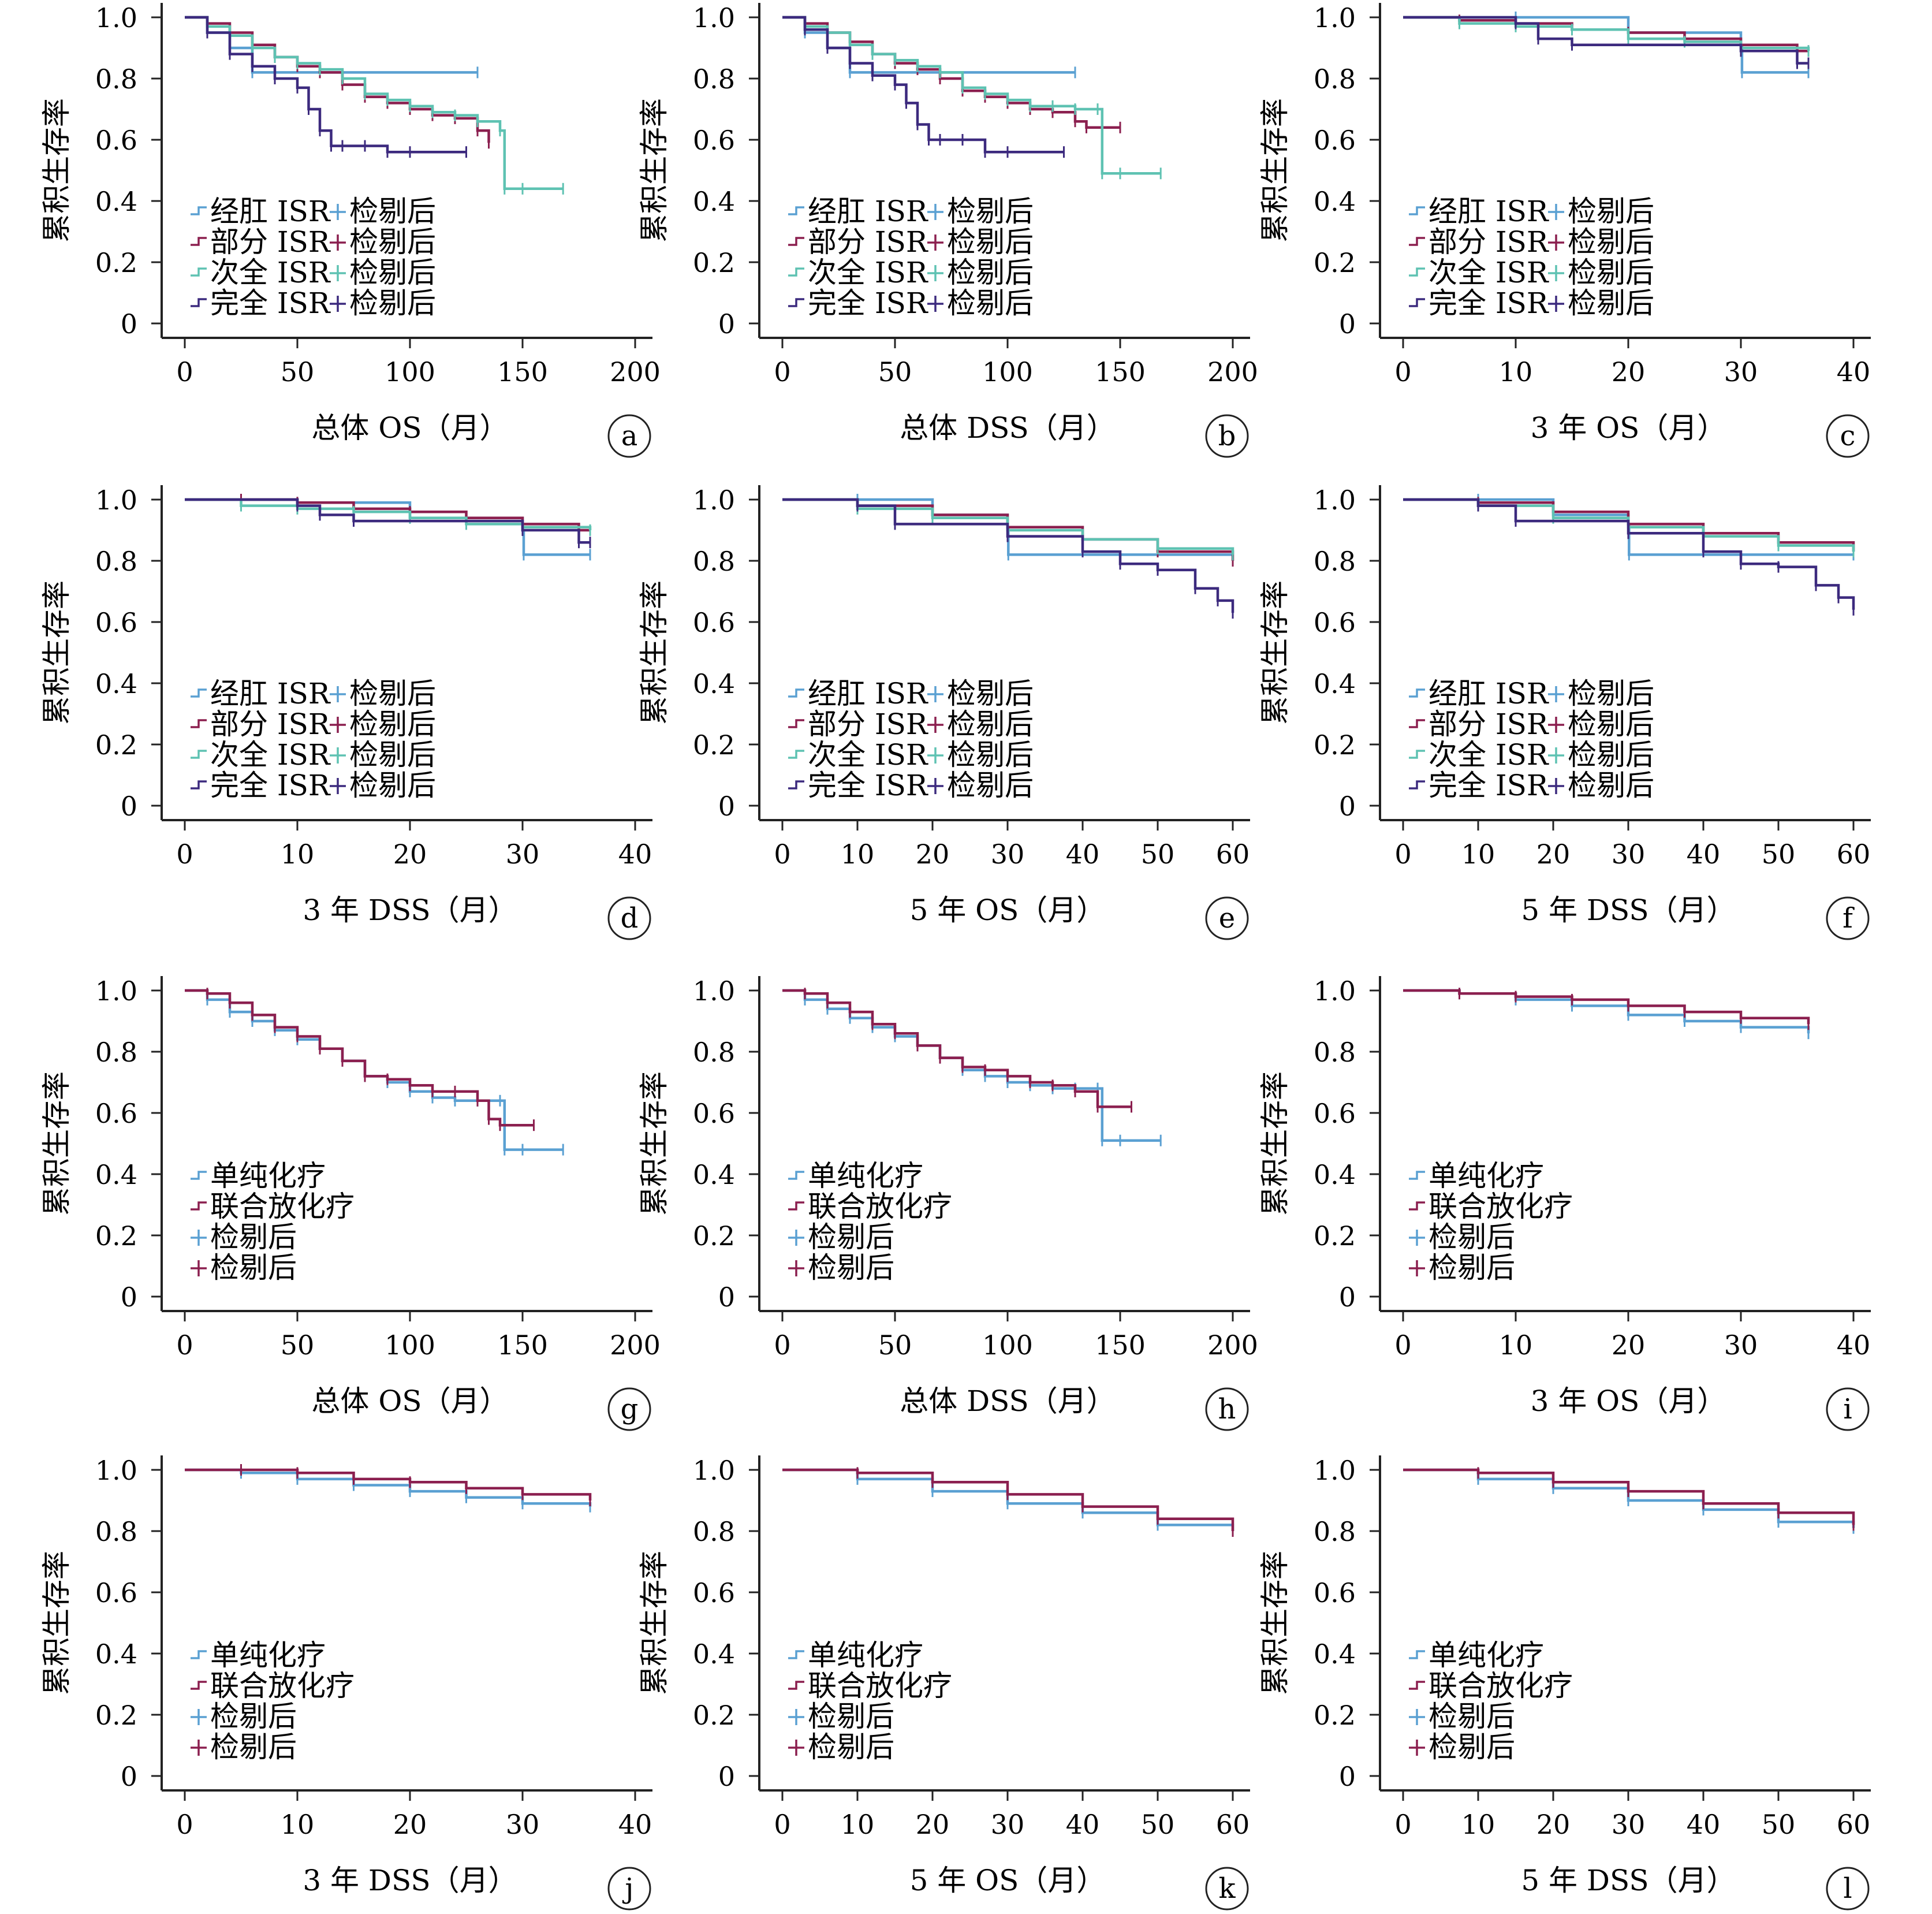 The height and width of the screenshot is (1914, 1932). What do you see at coordinates (1849, 918) in the screenshot?
I see `panel-letter: f` at bounding box center [1849, 918].